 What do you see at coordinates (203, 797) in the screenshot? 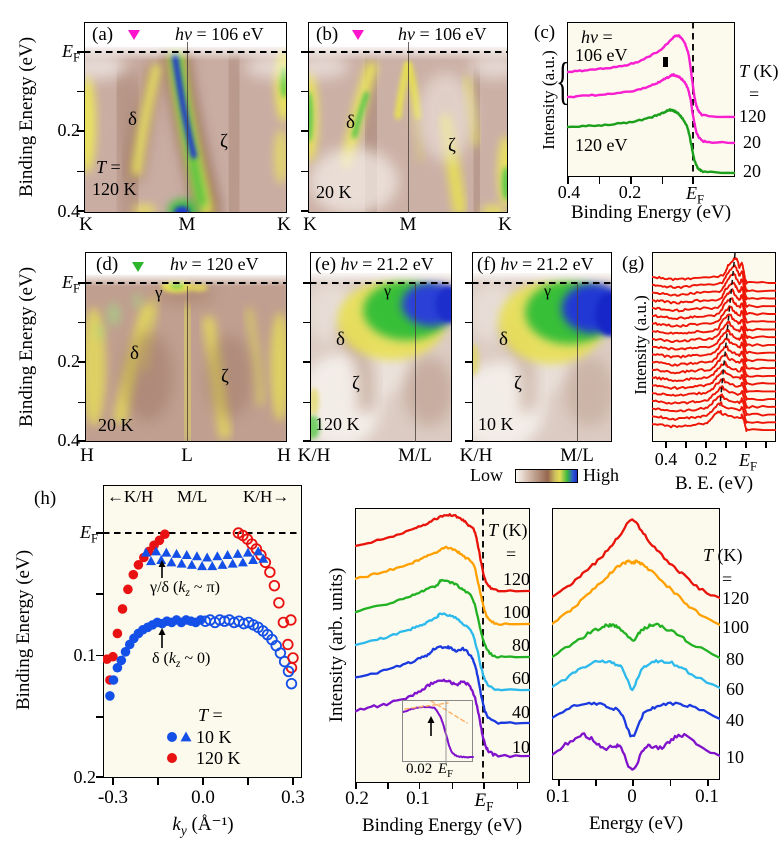
I see `panel-h-xtick-00: 0.0` at bounding box center [203, 797].